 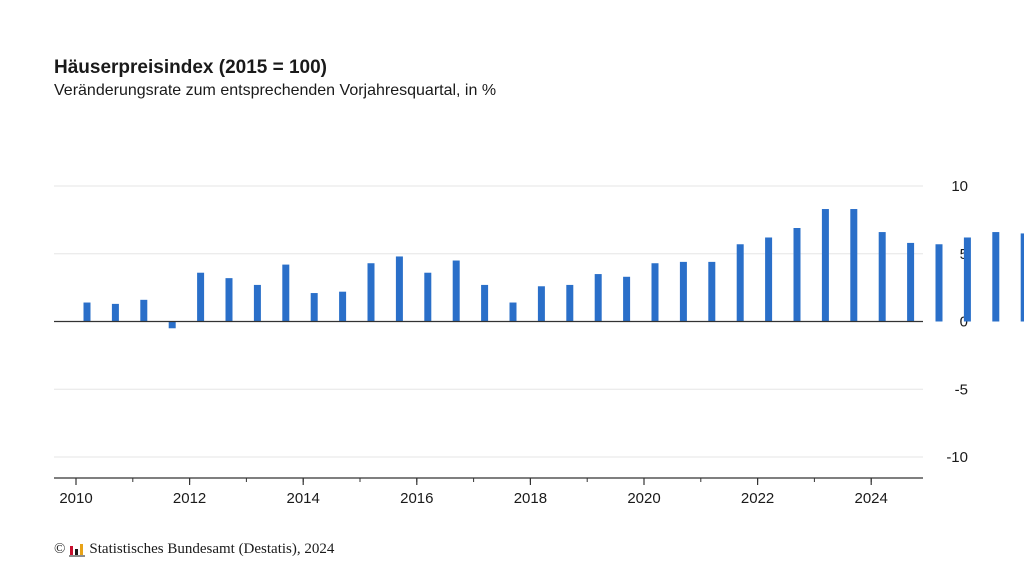 What do you see at coordinates (757, 498) in the screenshot?
I see `x-tick-label: 2022` at bounding box center [757, 498].